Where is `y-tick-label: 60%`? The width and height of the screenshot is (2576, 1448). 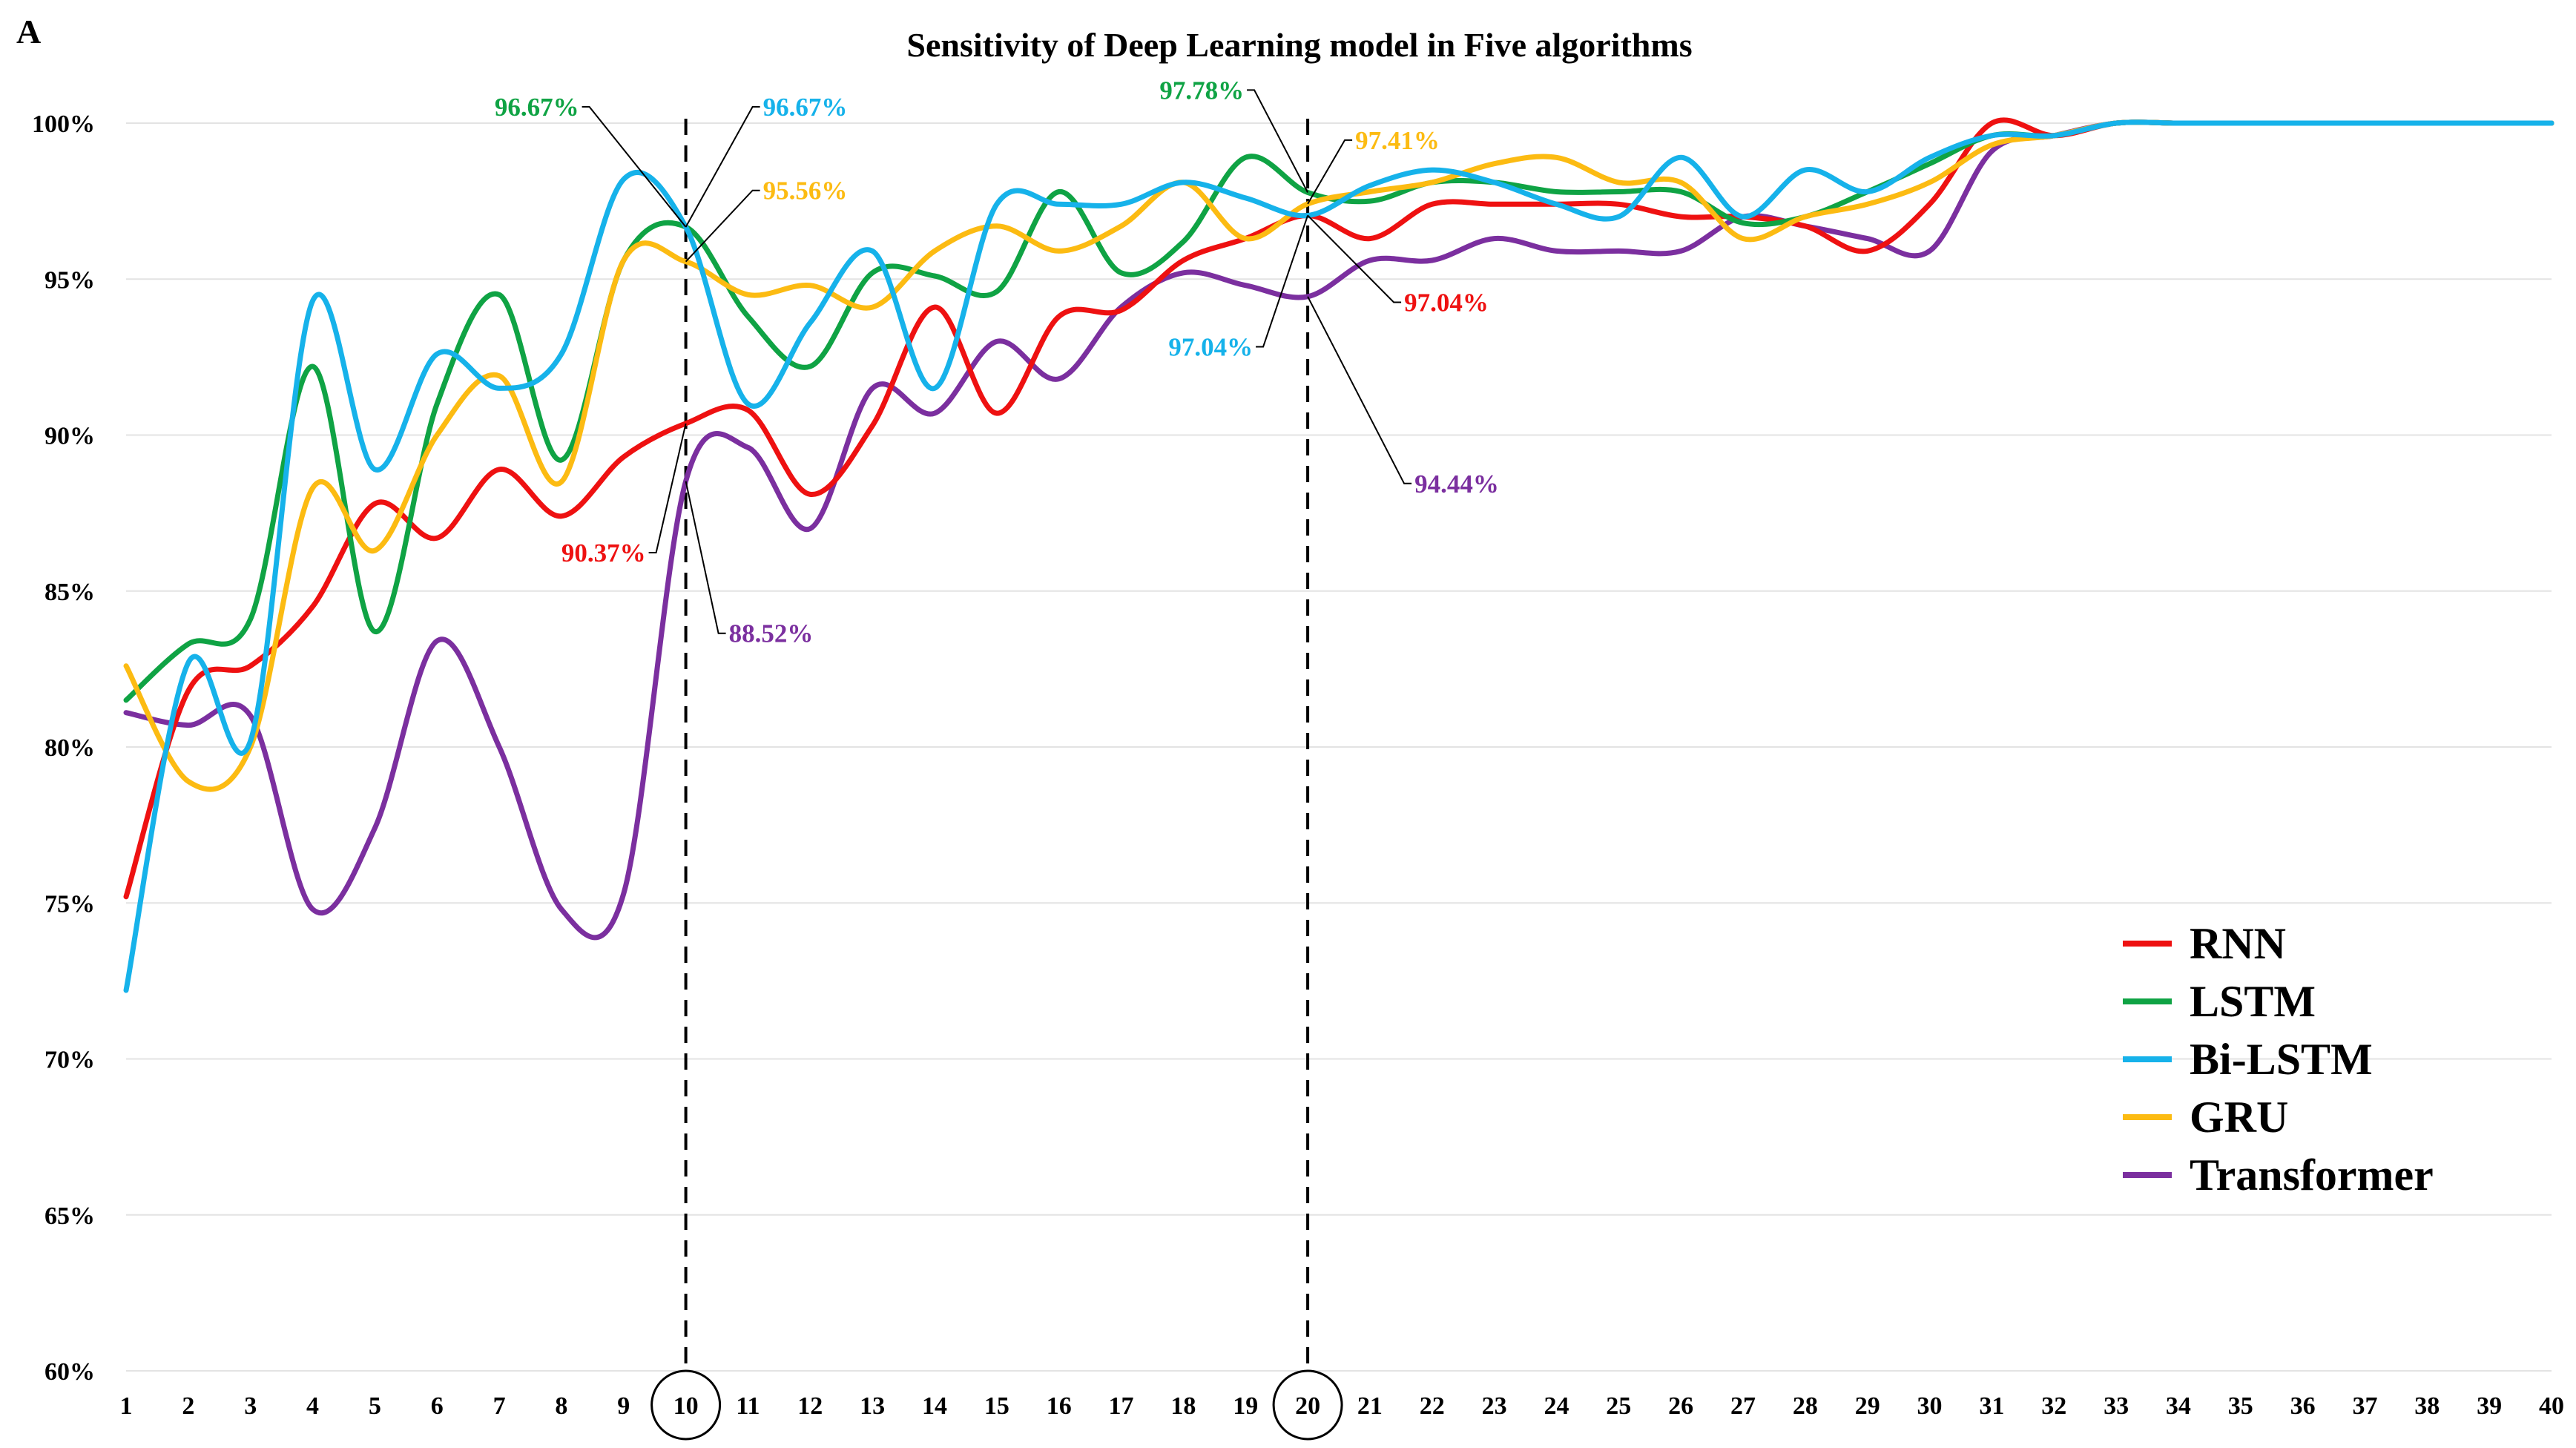
y-tick-label: 60% is located at coordinates (70, 1372).